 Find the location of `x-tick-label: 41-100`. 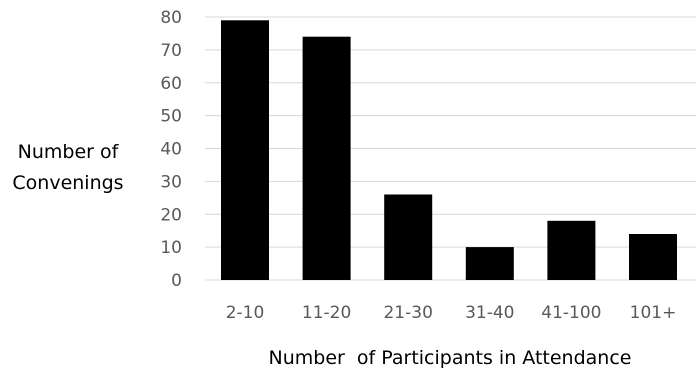

x-tick-label: 41-100 is located at coordinates (571, 313).